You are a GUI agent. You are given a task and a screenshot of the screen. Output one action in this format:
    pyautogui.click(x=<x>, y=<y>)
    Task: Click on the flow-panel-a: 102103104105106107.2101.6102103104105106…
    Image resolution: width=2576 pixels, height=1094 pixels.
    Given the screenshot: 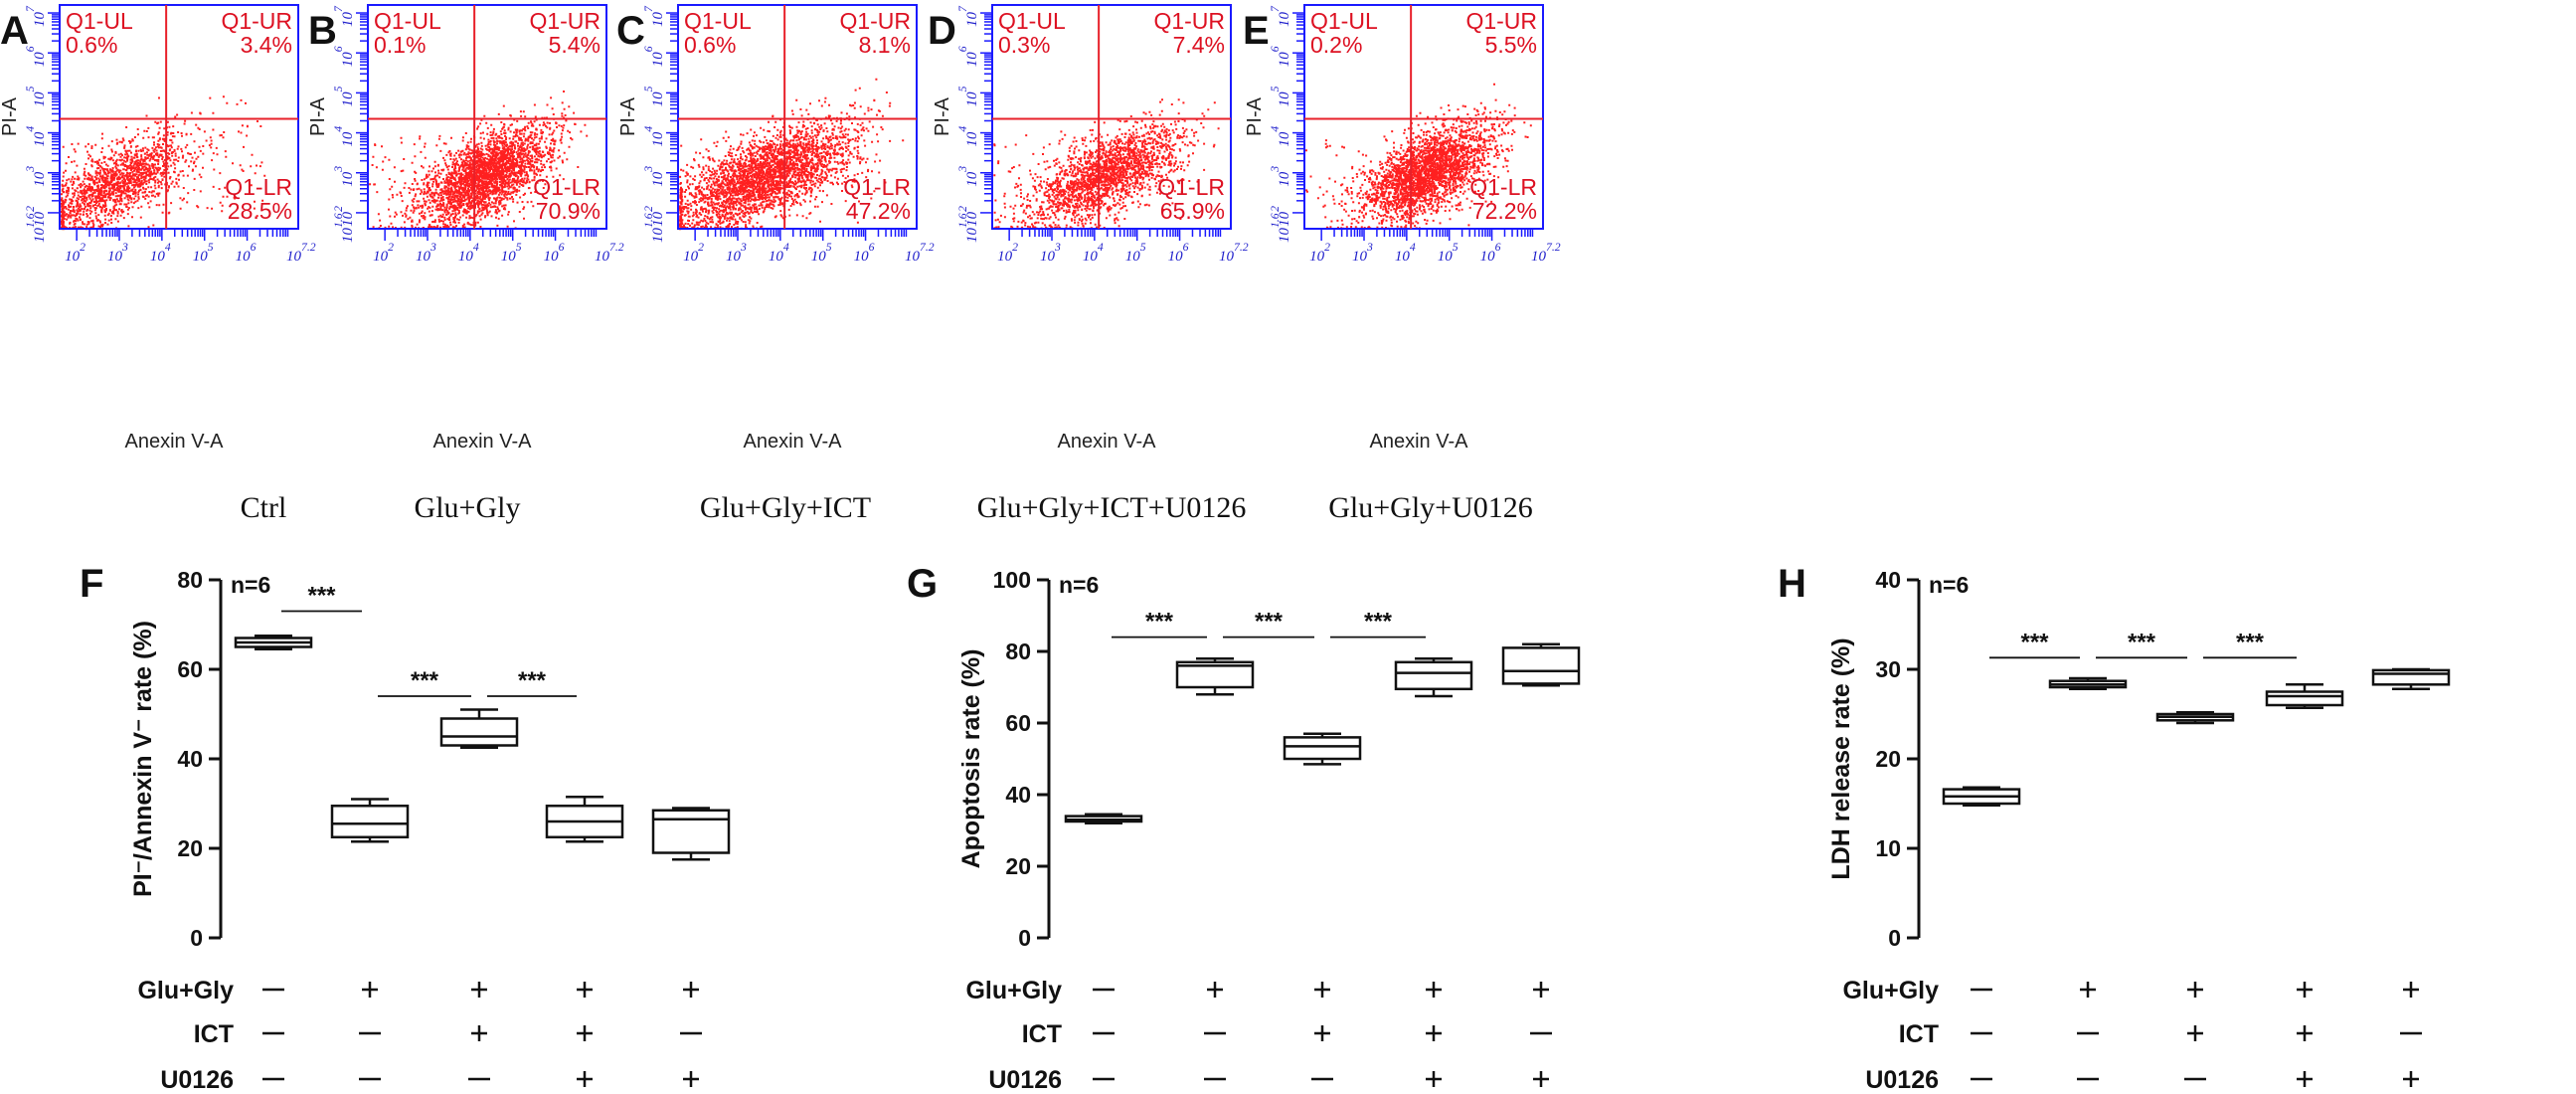 What is the action you would take?
    pyautogui.click(x=158, y=264)
    